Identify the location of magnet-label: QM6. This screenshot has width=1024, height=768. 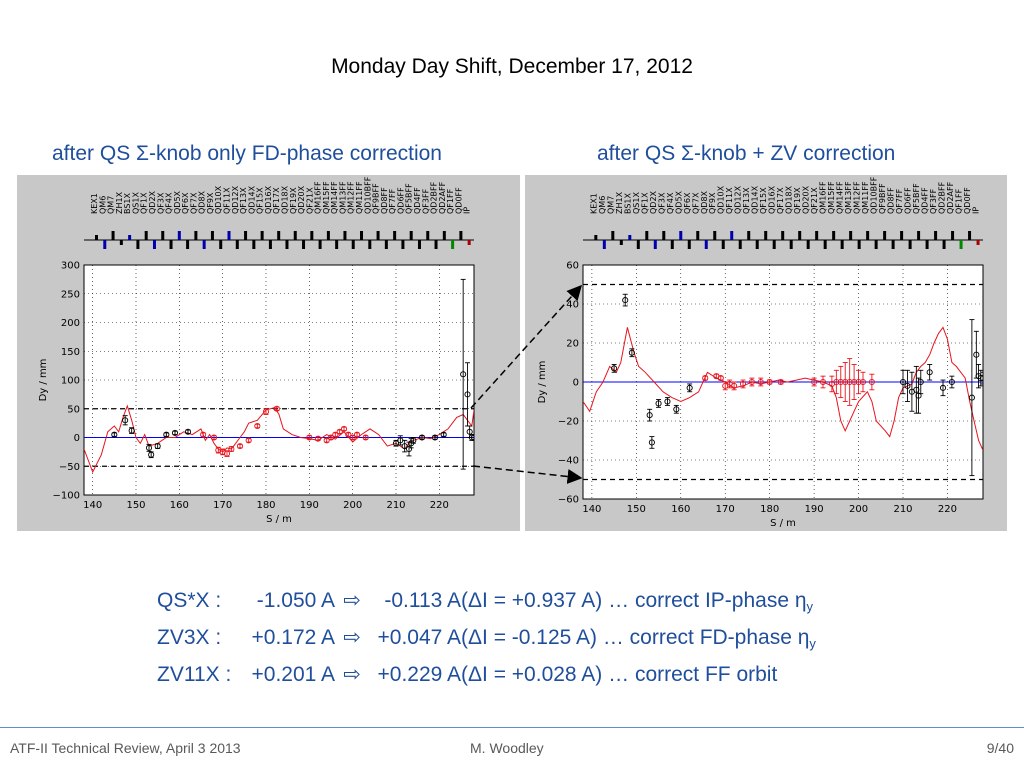
(102, 205).